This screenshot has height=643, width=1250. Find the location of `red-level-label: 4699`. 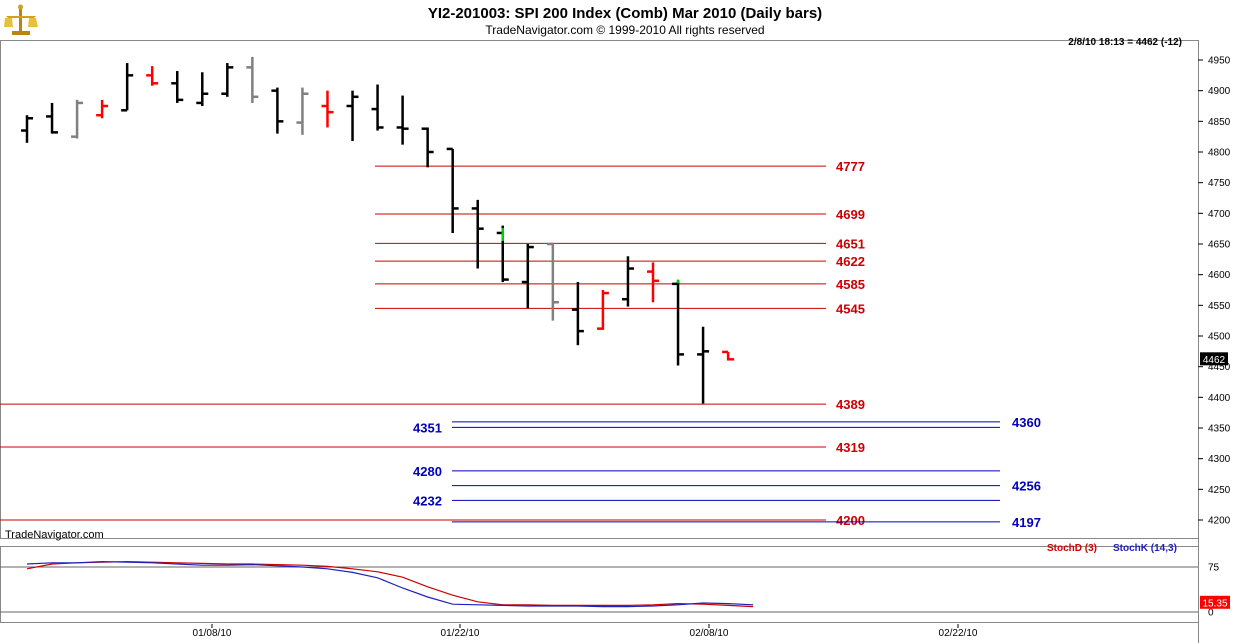

red-level-label: 4699 is located at coordinates (850, 214).